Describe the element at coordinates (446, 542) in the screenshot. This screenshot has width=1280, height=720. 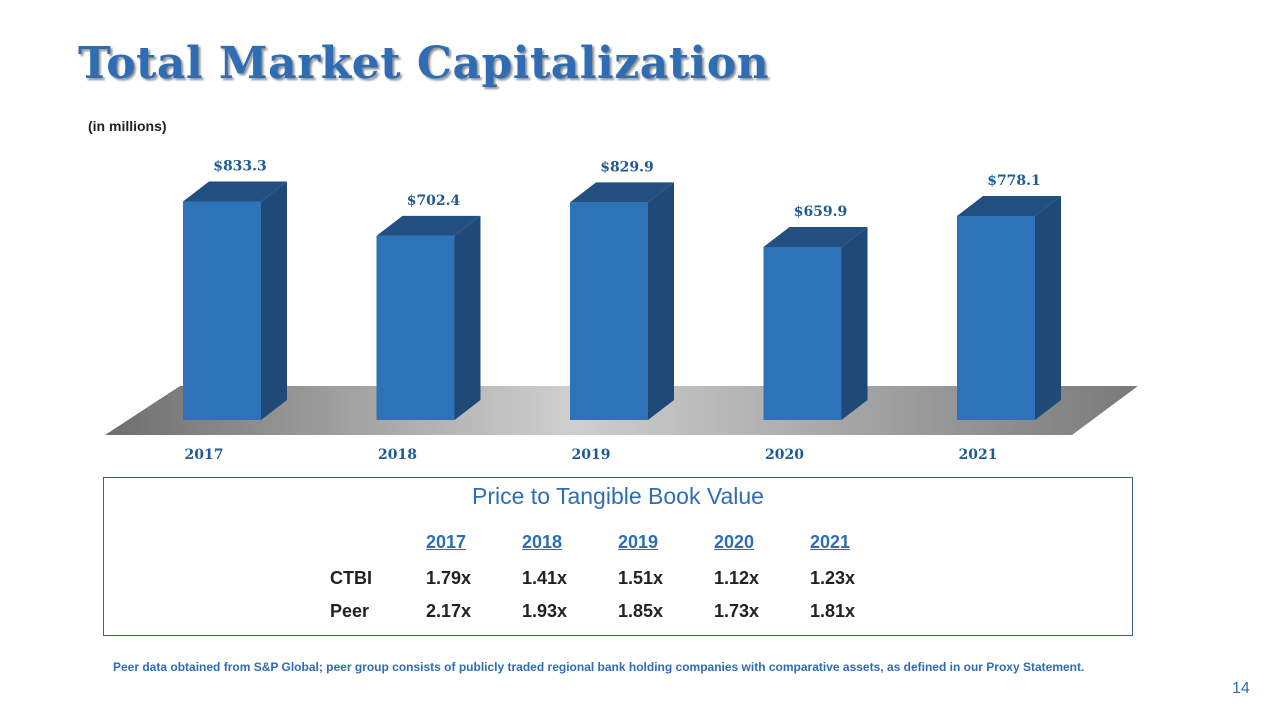
I see `ptbv-header-2017: 2017` at that location.